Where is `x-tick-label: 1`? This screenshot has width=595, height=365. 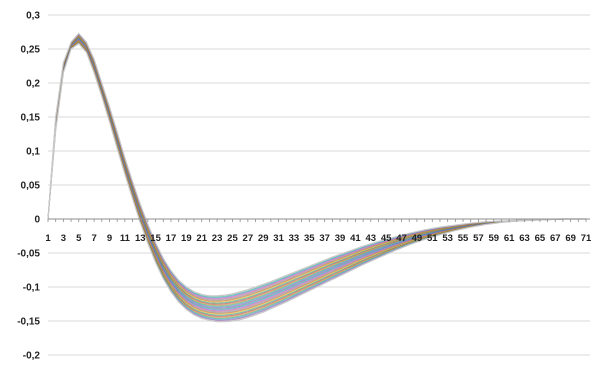
x-tick-label: 1 is located at coordinates (48, 238).